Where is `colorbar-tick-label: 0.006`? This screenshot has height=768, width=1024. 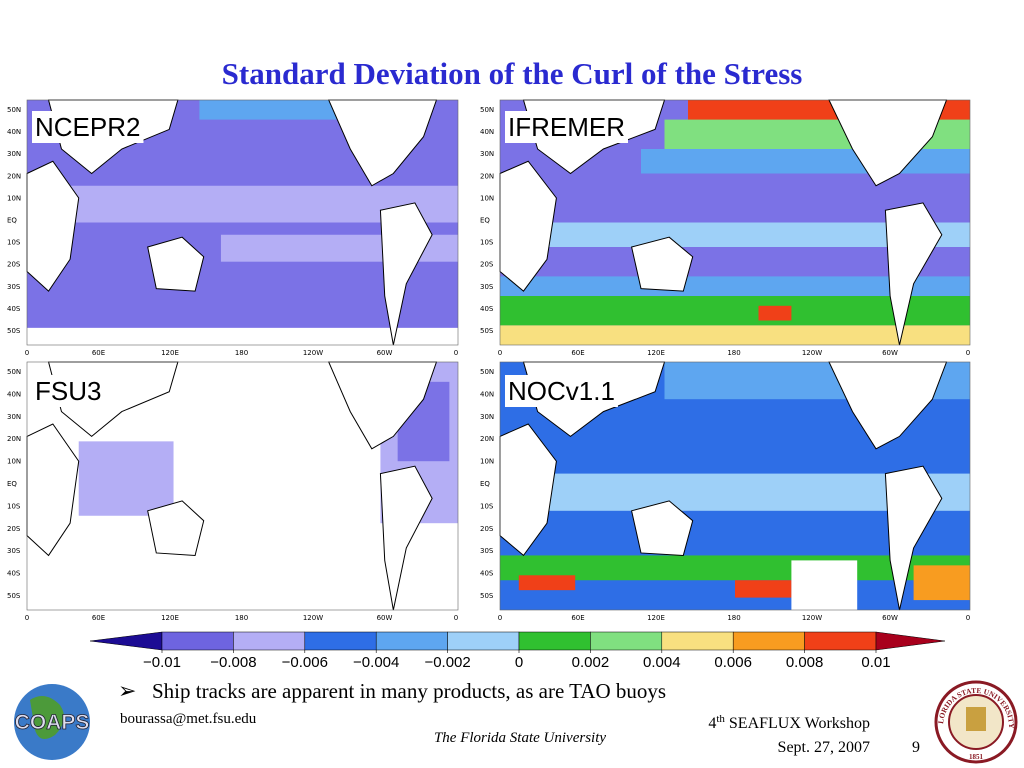 colorbar-tick-label: 0.006 is located at coordinates (733, 662).